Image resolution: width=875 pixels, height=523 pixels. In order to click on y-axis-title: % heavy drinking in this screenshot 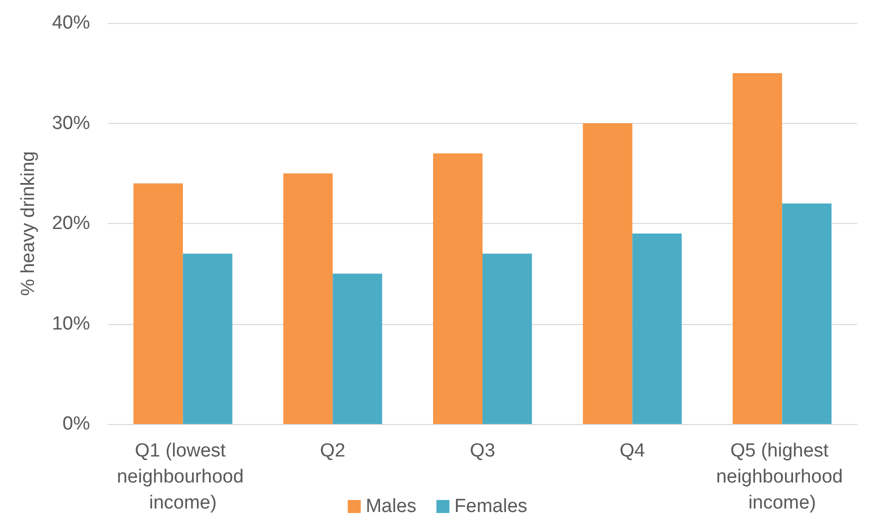, I will do `click(28, 223)`.